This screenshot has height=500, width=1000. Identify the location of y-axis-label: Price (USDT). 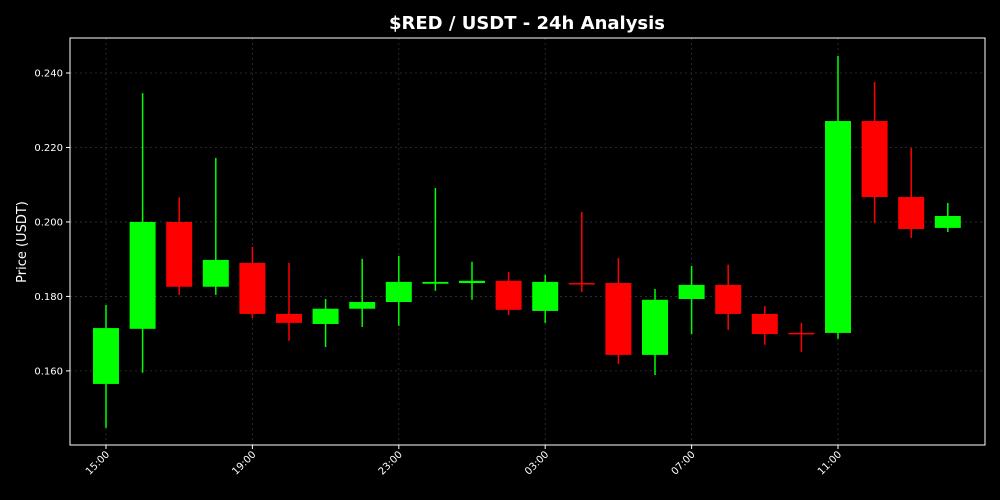
(22, 242).